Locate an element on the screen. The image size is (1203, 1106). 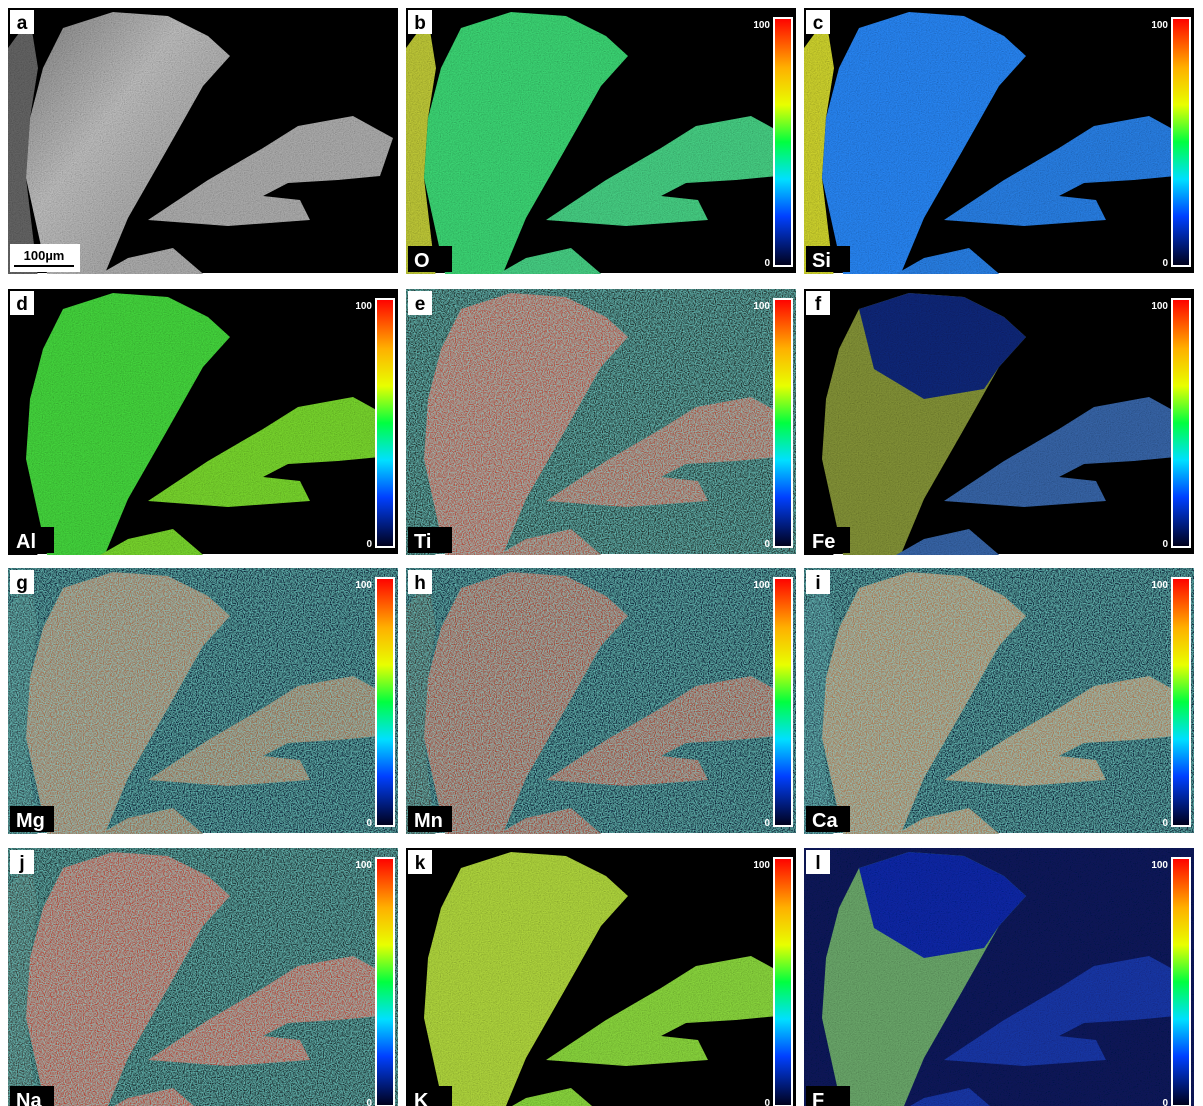
panel: c Si 100 0 is located at coordinates (999, 141).